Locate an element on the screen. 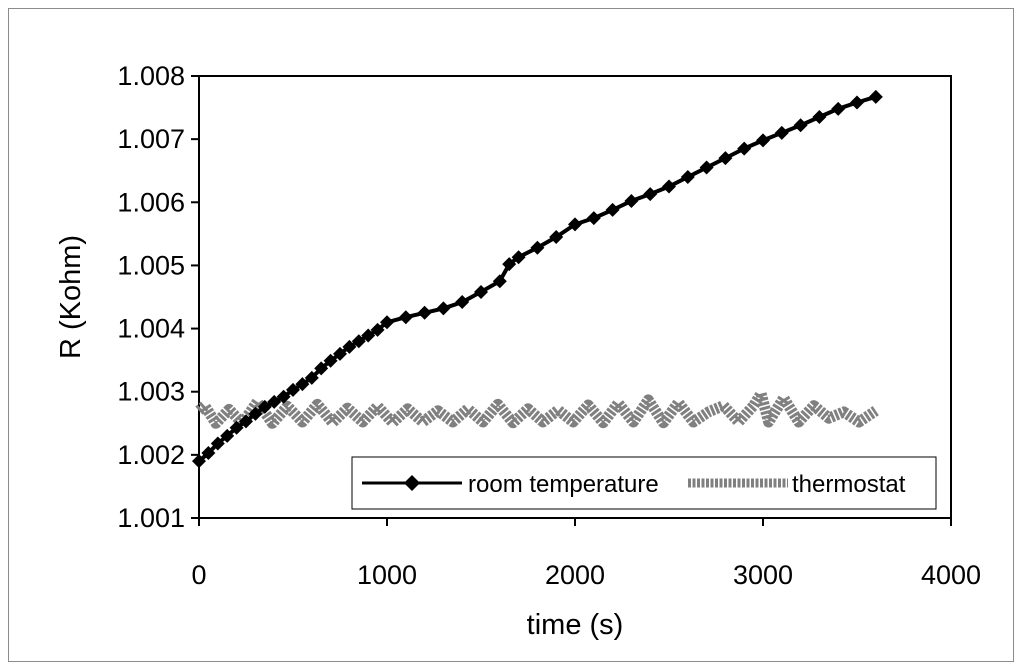  y-tick-label: 1.007 is located at coordinates (151, 139).